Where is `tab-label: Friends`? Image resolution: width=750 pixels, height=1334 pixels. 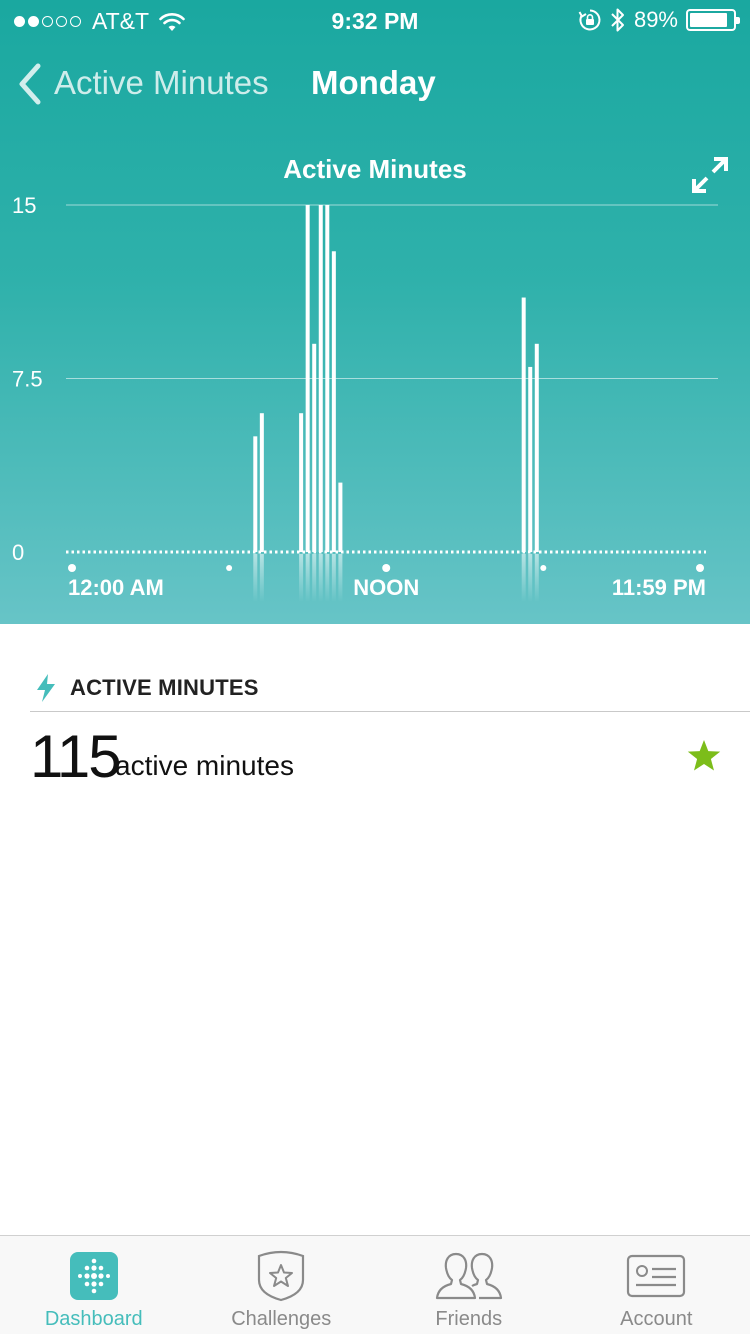
tab-label: Friends is located at coordinates (469, 1319).